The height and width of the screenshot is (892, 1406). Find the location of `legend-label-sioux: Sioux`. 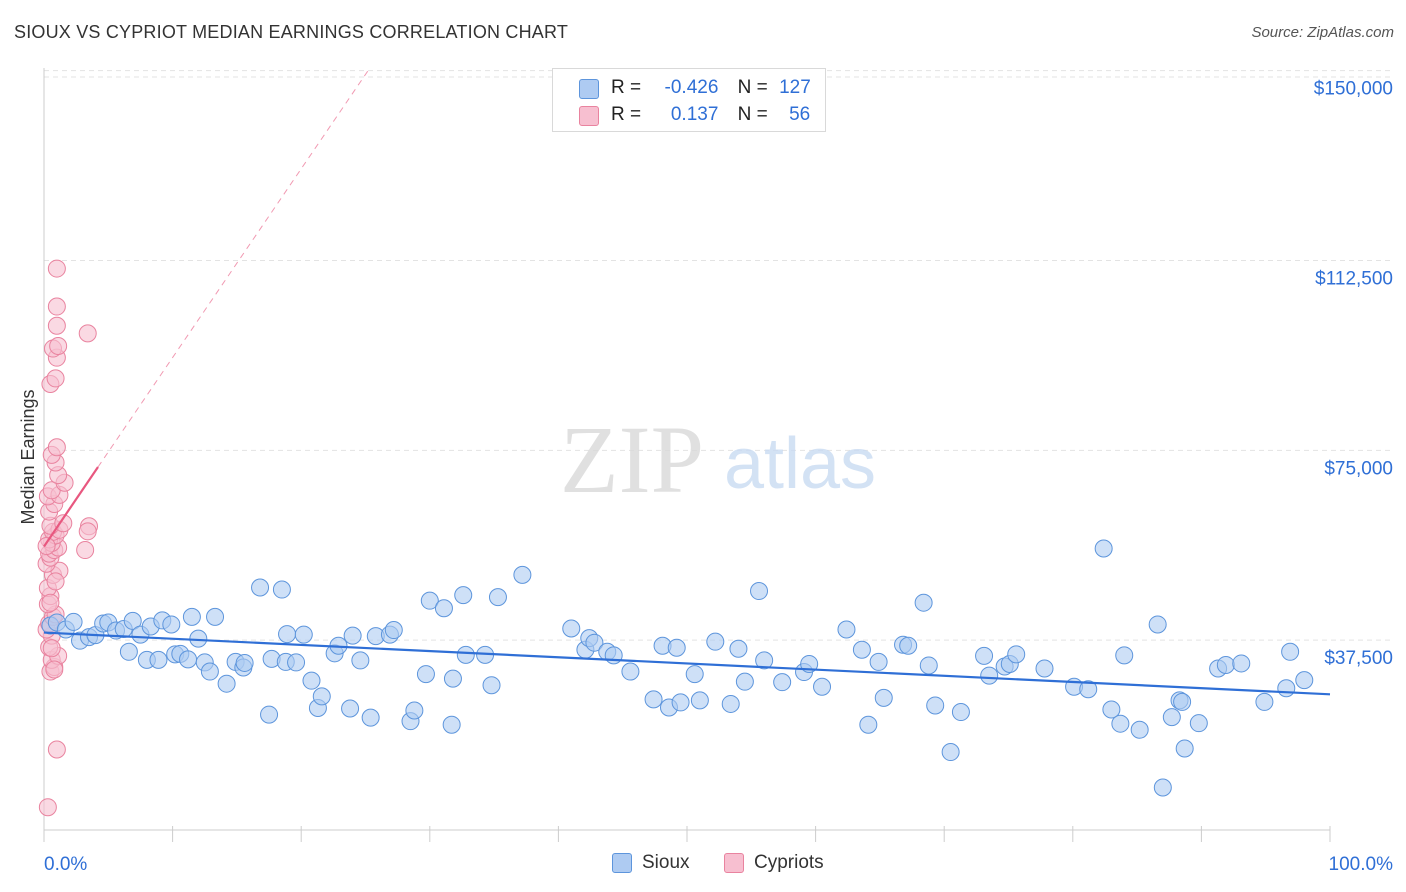

legend-label-sioux: Sioux is located at coordinates (666, 862).